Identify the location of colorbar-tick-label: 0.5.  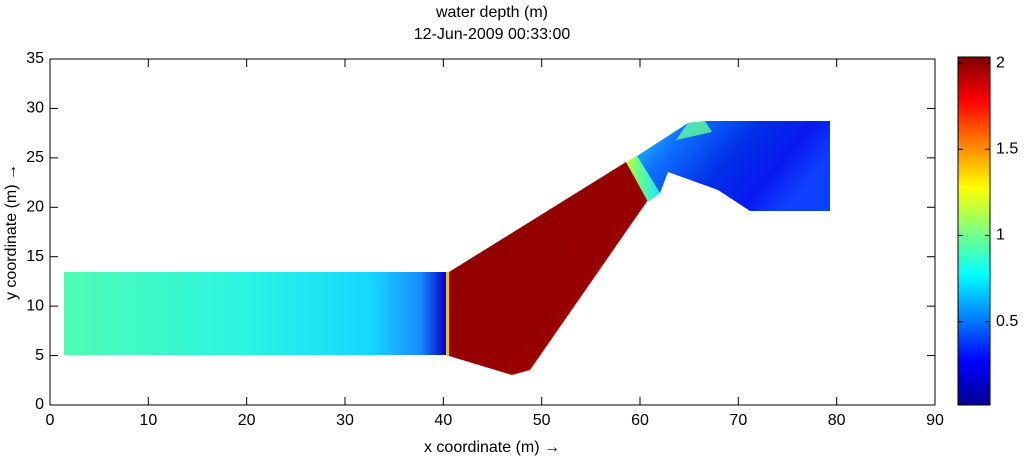
(1007, 321).